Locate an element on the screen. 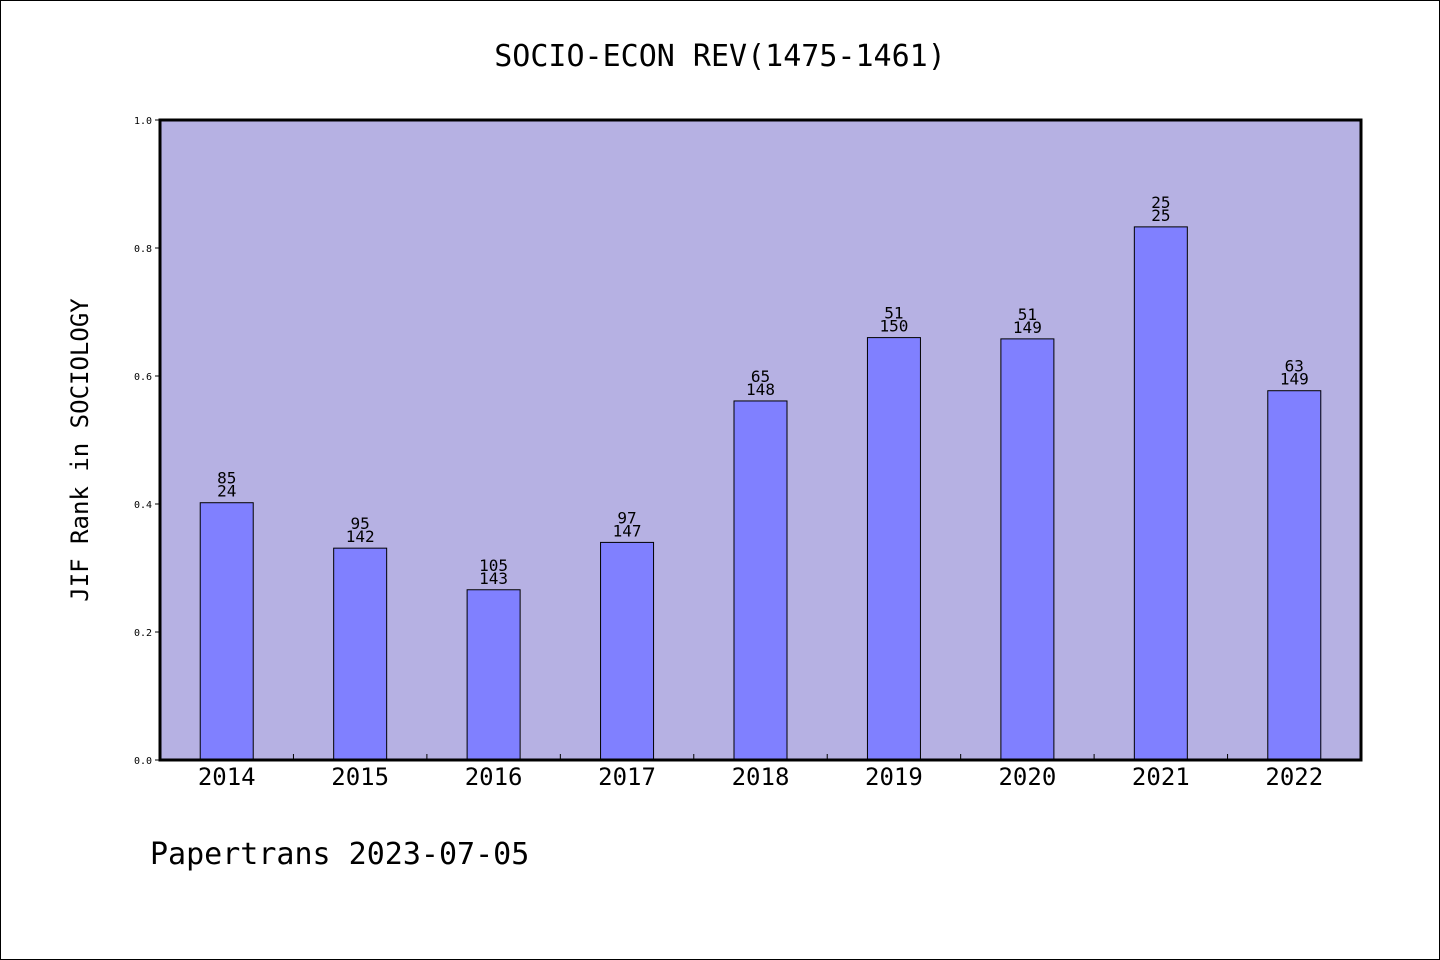 Image resolution: width=1440 pixels, height=960 pixels. bar-label-bottom-2022: 149 is located at coordinates (1294, 379).